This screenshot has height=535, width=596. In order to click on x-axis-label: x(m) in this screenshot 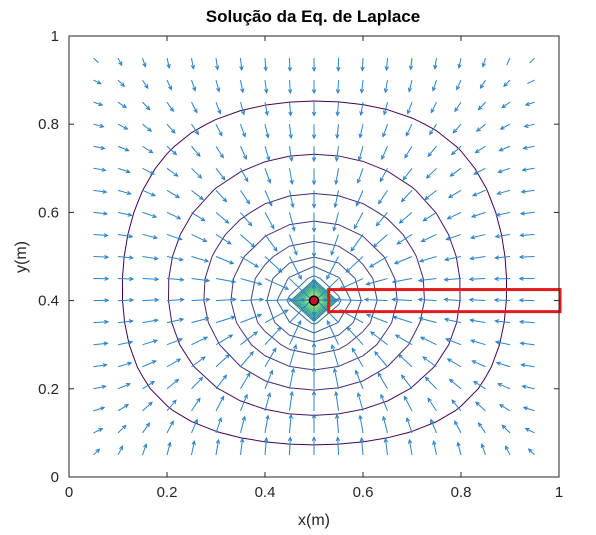, I will do `click(314, 520)`.